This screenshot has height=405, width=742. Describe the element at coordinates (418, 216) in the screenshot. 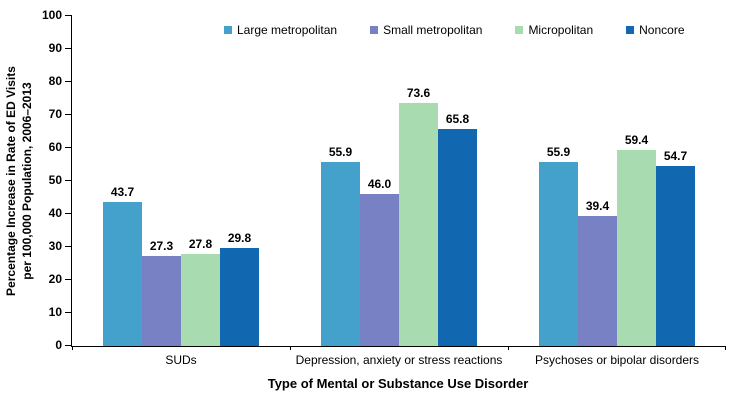

I see `bar-micropolitan: 73.6` at that location.